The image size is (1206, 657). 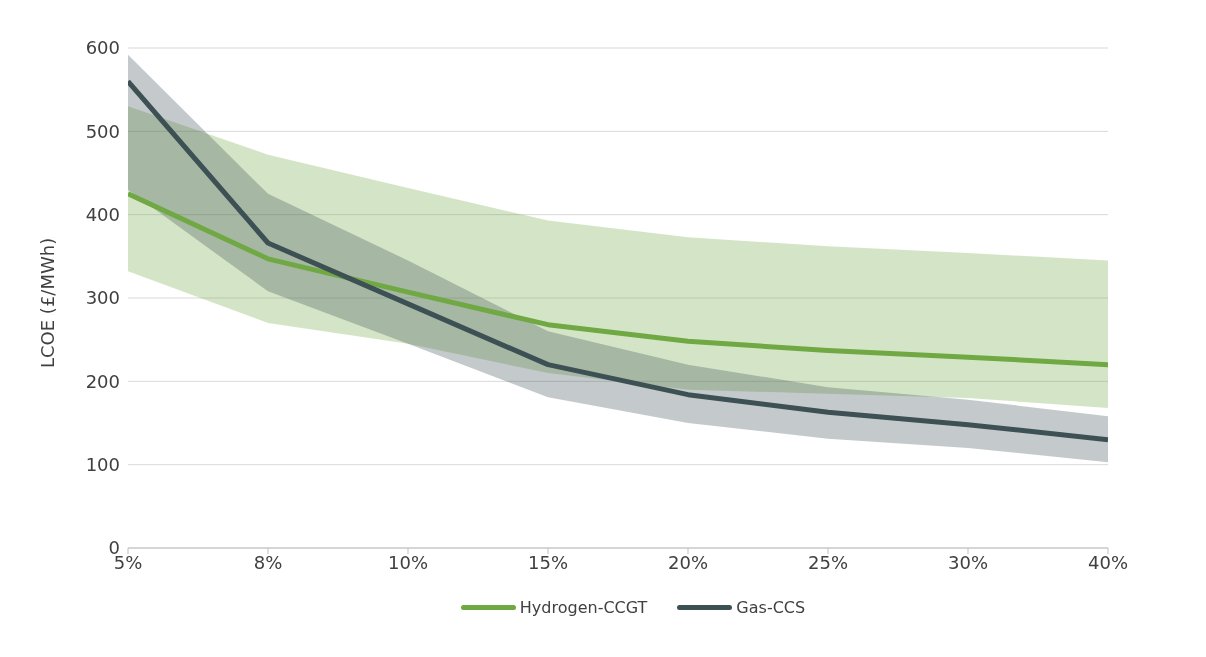 What do you see at coordinates (48, 302) in the screenshot?
I see `y-axis-title: LCOE (£/MWh)` at bounding box center [48, 302].